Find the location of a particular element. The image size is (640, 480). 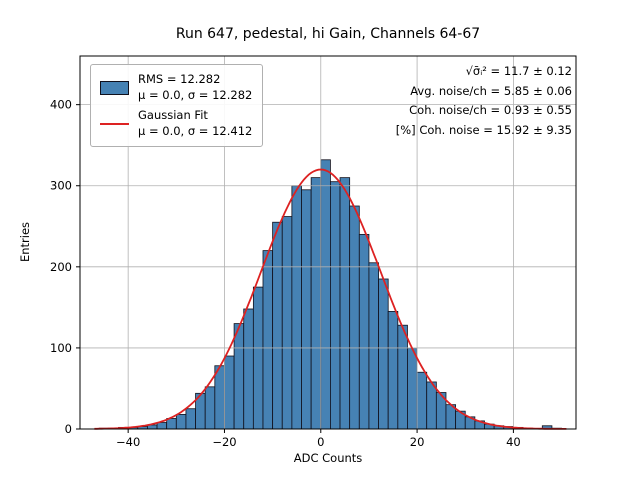

legend-fit-text: Gaussian Fit μ = 0.0, σ = 12.412 is located at coordinates (195, 123).